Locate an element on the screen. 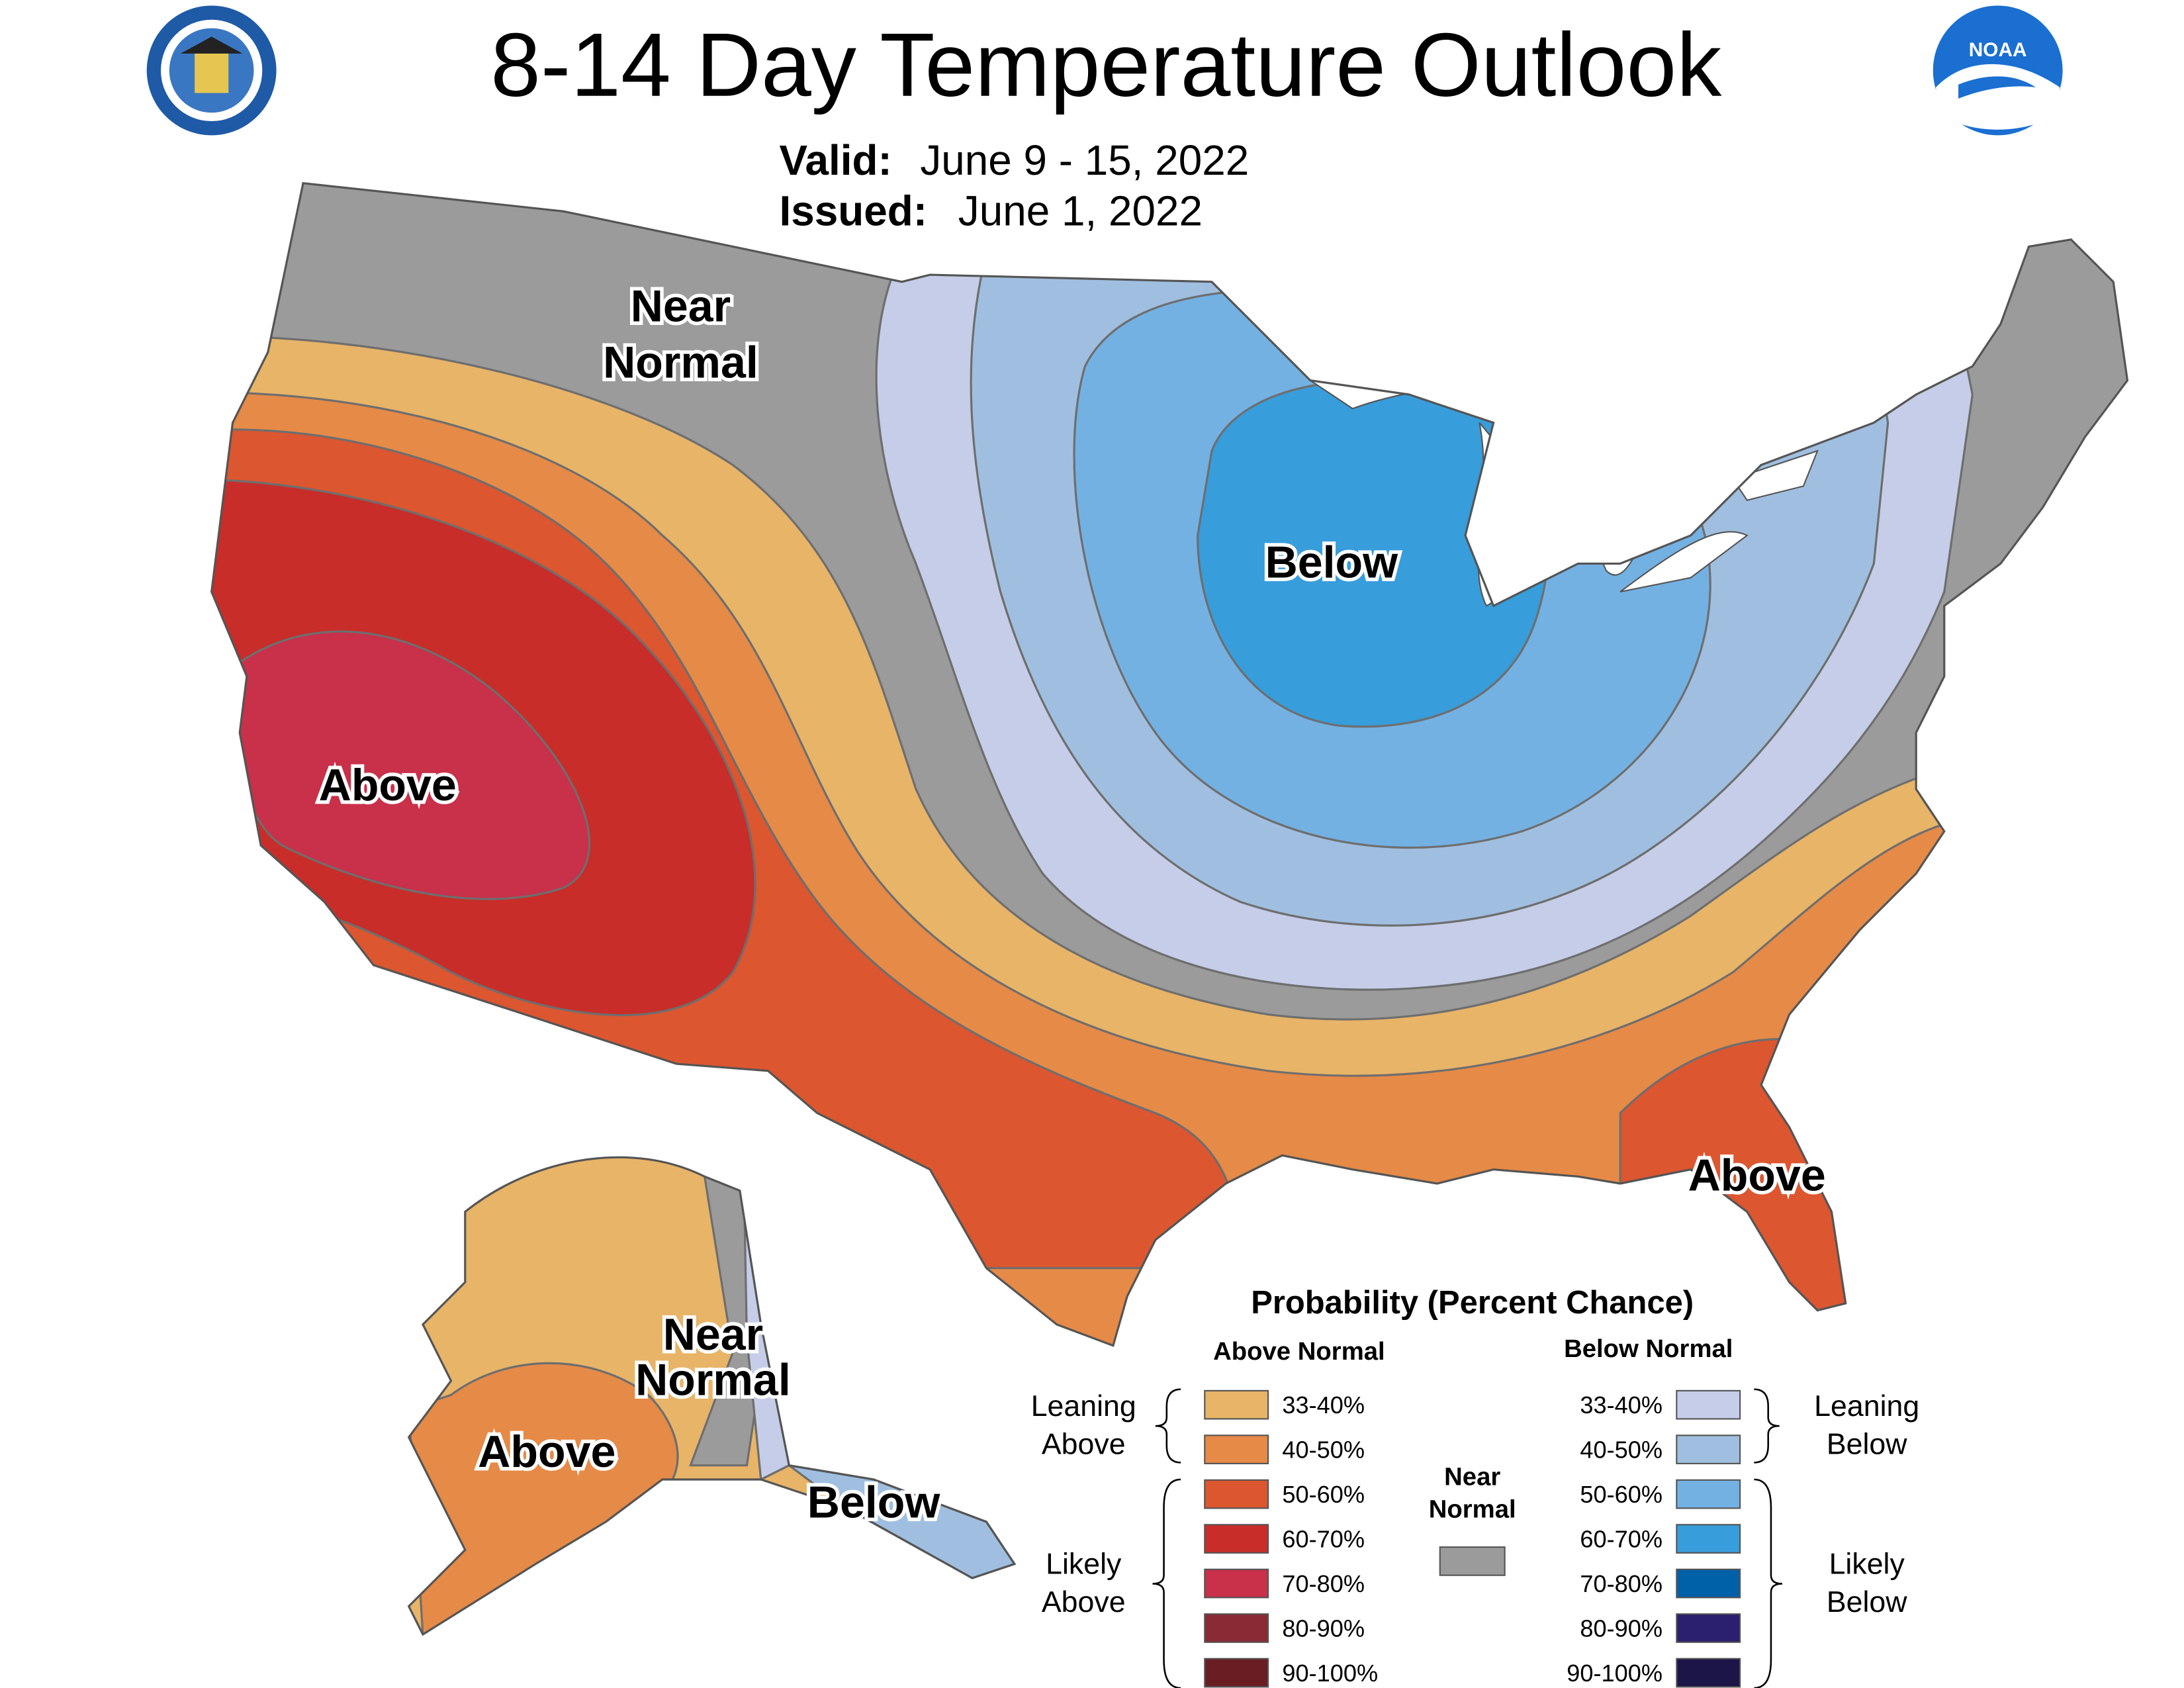 This screenshot has height=1688, width=2184. noaa-logo: NOAA is located at coordinates (1998, 70).